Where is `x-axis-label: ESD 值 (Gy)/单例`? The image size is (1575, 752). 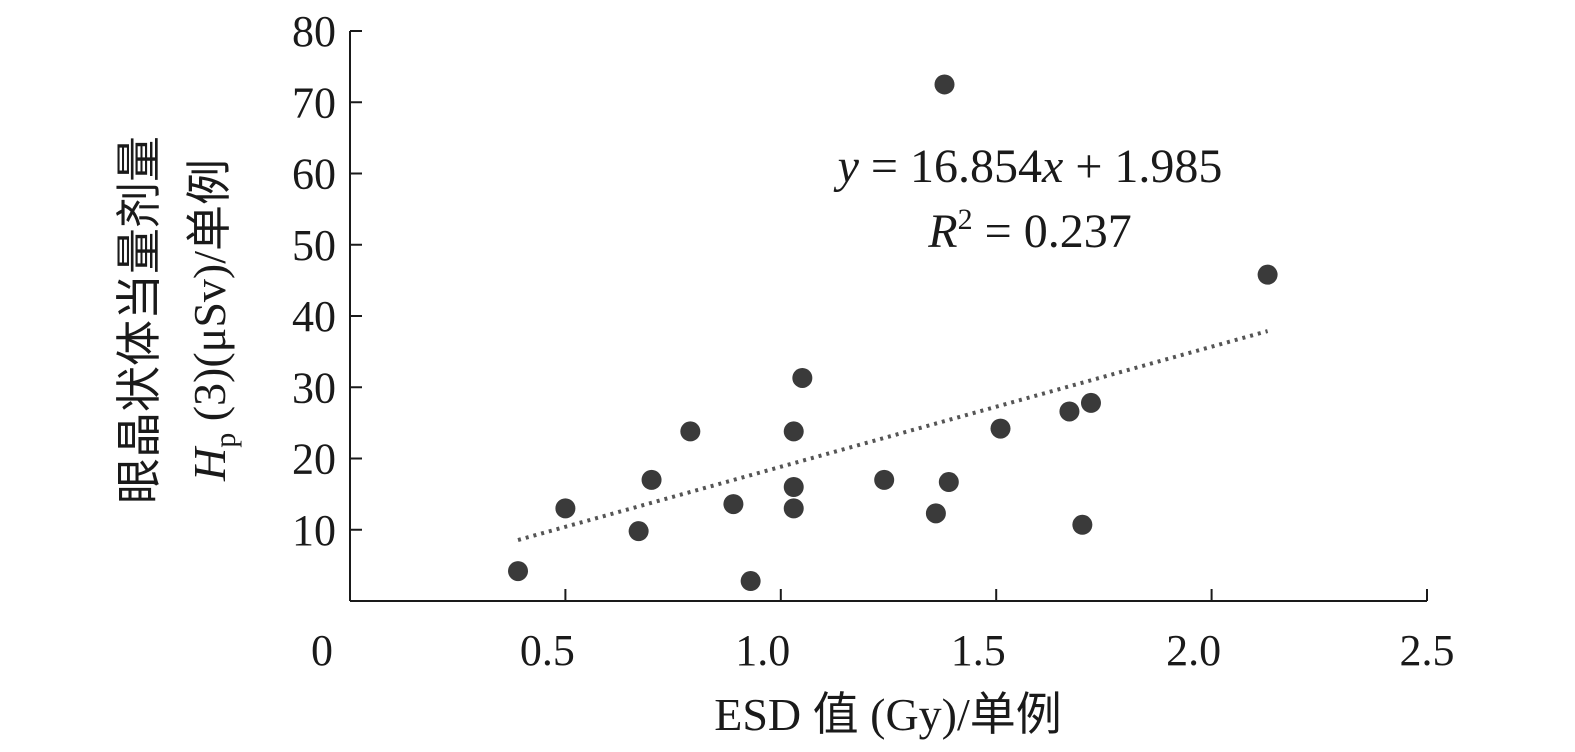 x-axis-label: ESD 值 (Gy)/单例 is located at coordinates (888, 714).